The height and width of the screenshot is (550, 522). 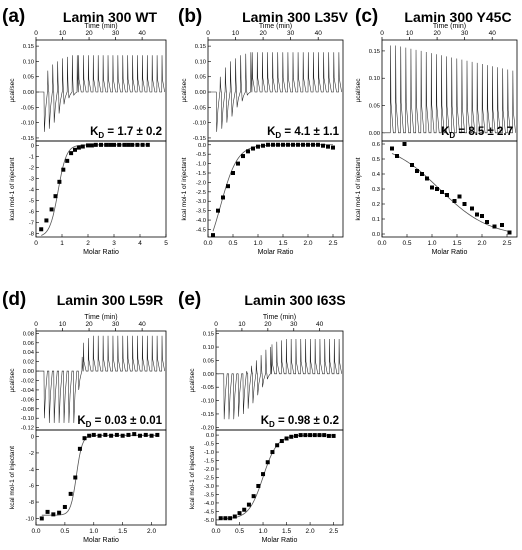 What do you see at coordinates (62, 243) in the screenshot?
I see `ratio-tick-label: 1` at bounding box center [62, 243].